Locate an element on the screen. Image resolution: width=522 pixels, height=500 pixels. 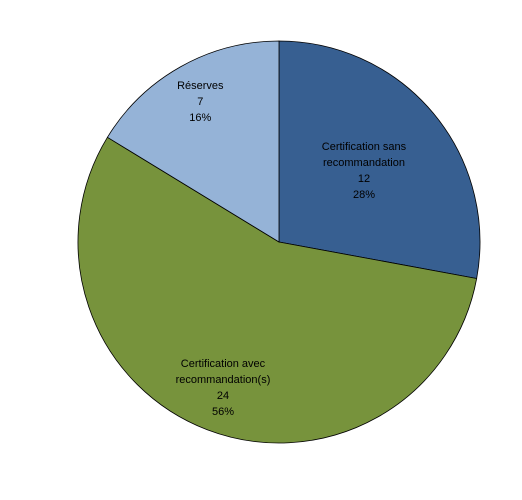
slice-value: 24 is located at coordinates (223, 396).